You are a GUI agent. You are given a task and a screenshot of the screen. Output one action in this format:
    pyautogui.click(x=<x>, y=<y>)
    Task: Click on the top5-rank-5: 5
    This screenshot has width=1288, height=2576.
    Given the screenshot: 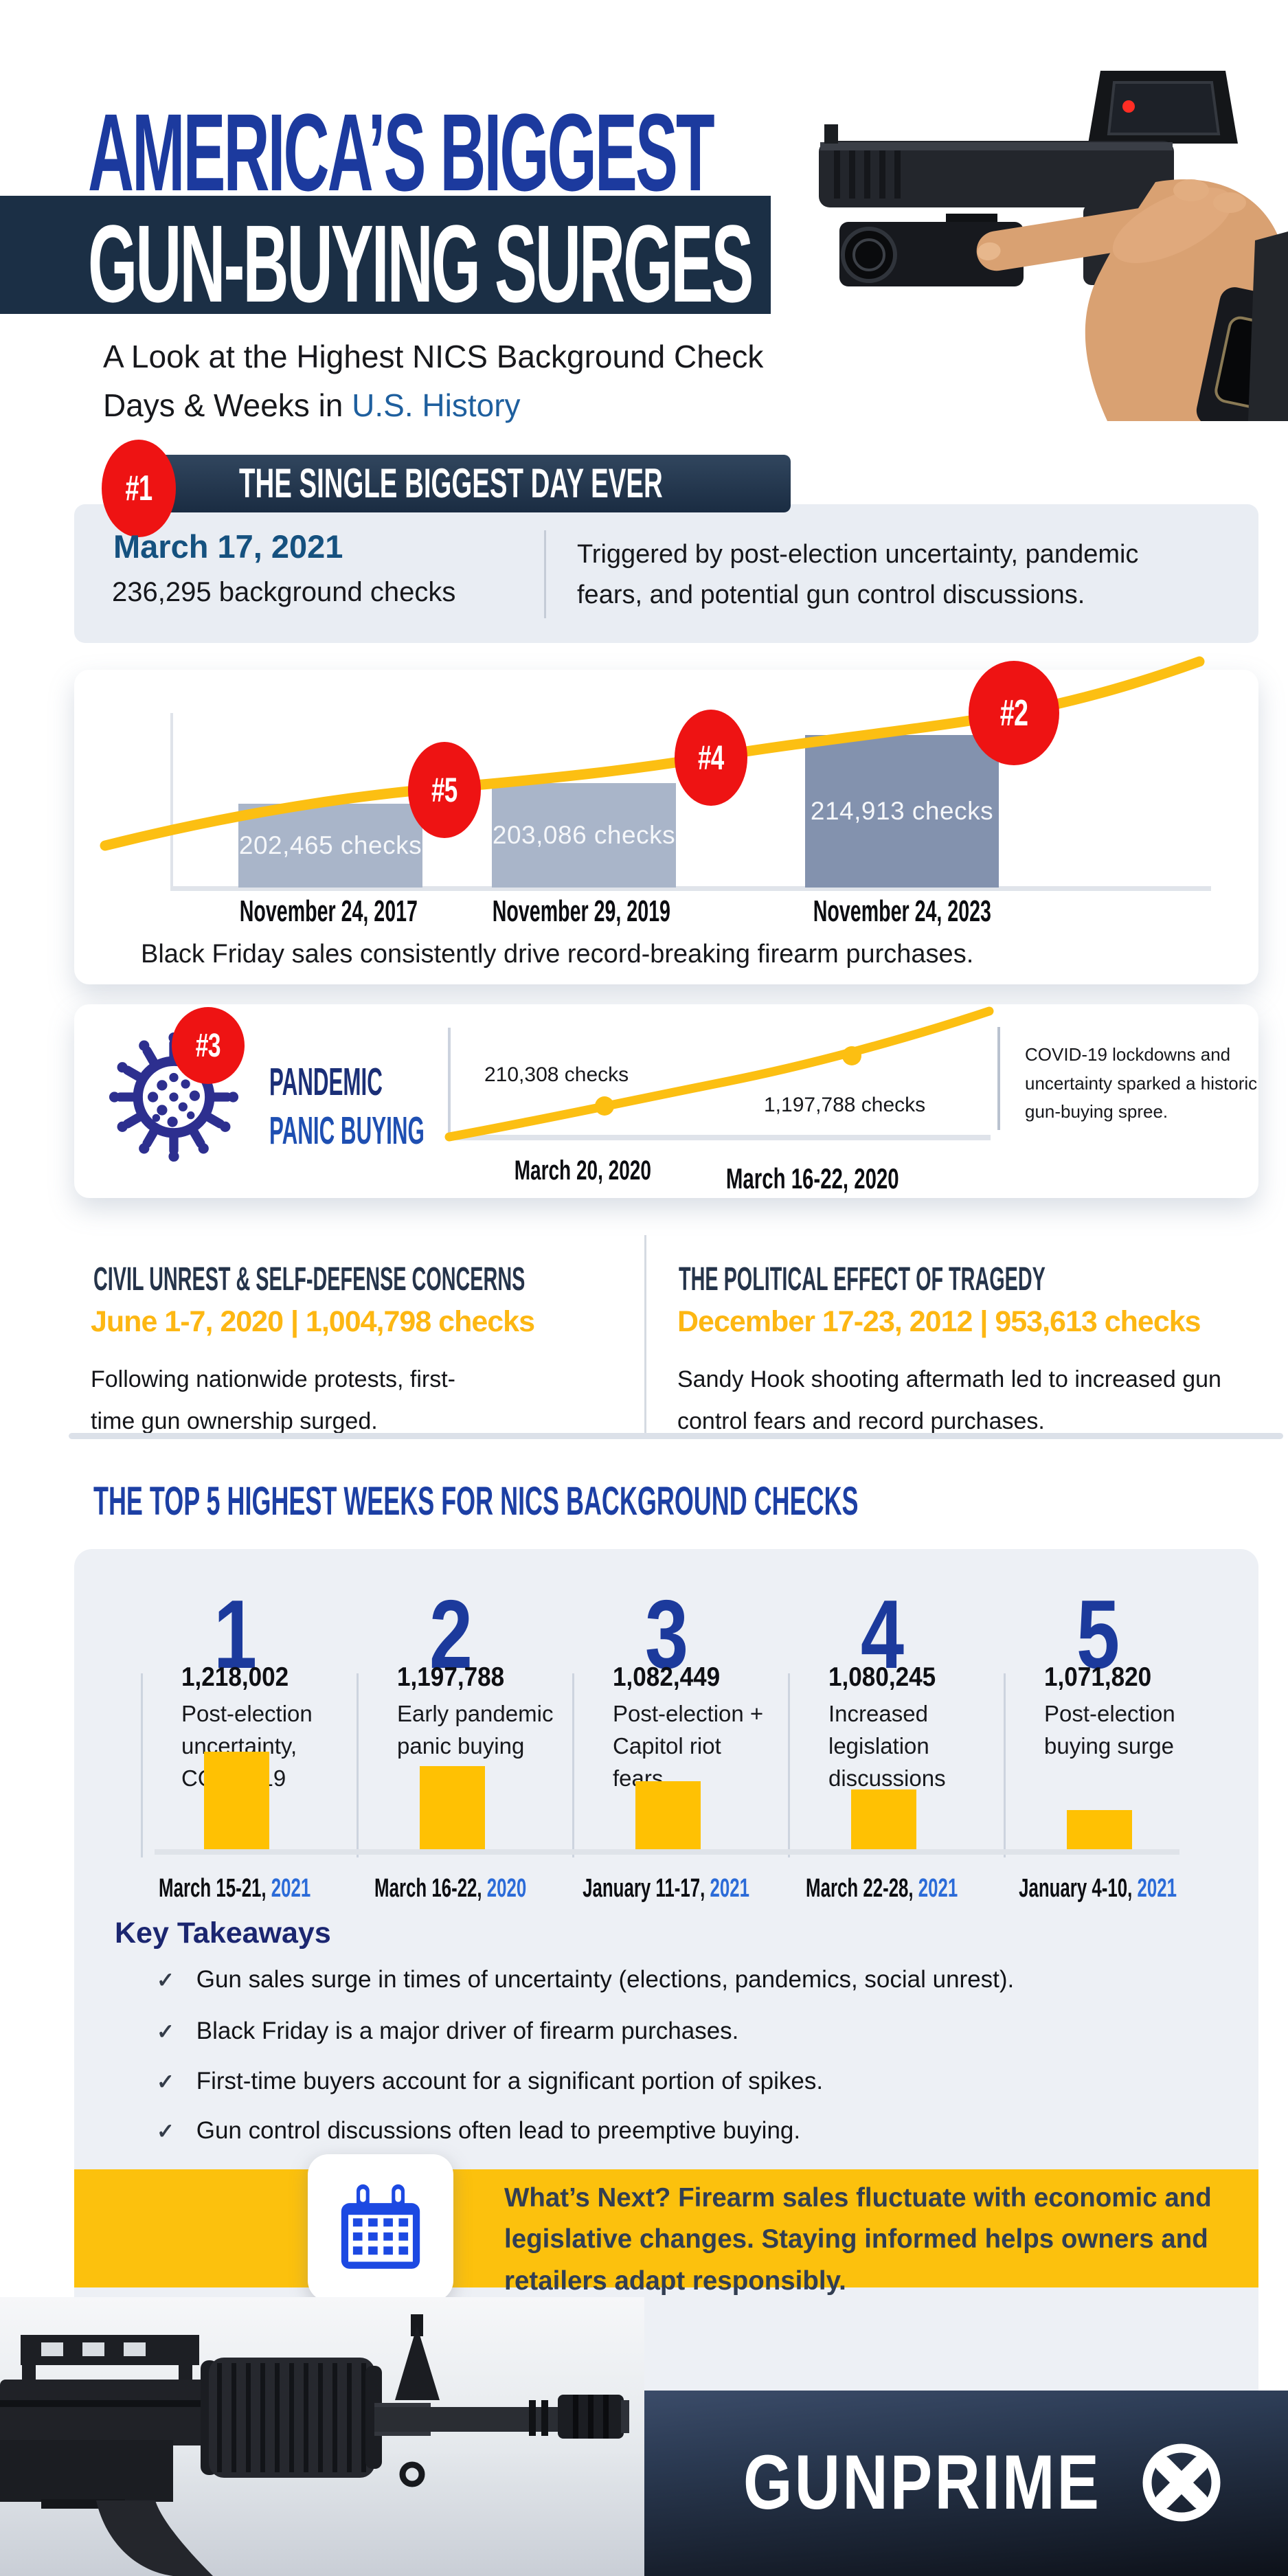 What is the action you would take?
    pyautogui.click(x=1098, y=1634)
    